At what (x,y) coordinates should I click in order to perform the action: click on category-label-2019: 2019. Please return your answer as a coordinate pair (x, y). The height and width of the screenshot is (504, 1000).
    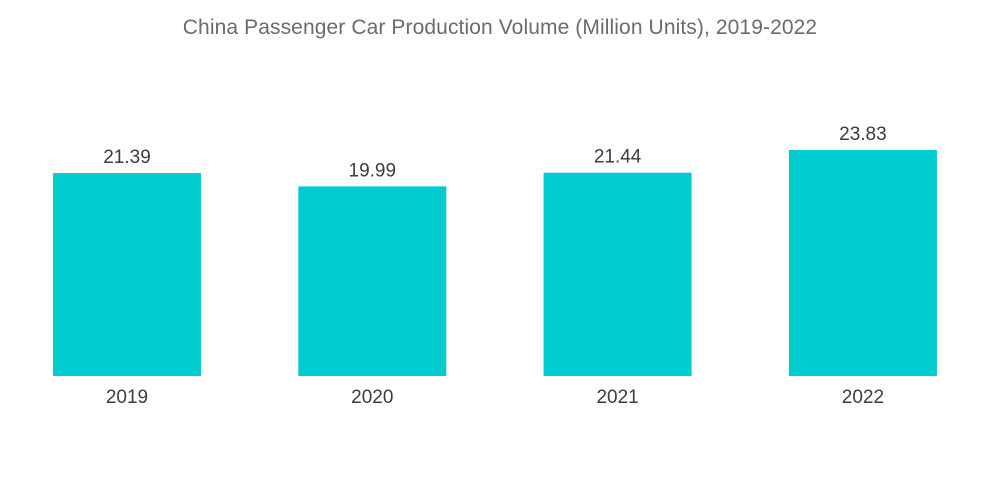
    Looking at the image, I should click on (127, 397).